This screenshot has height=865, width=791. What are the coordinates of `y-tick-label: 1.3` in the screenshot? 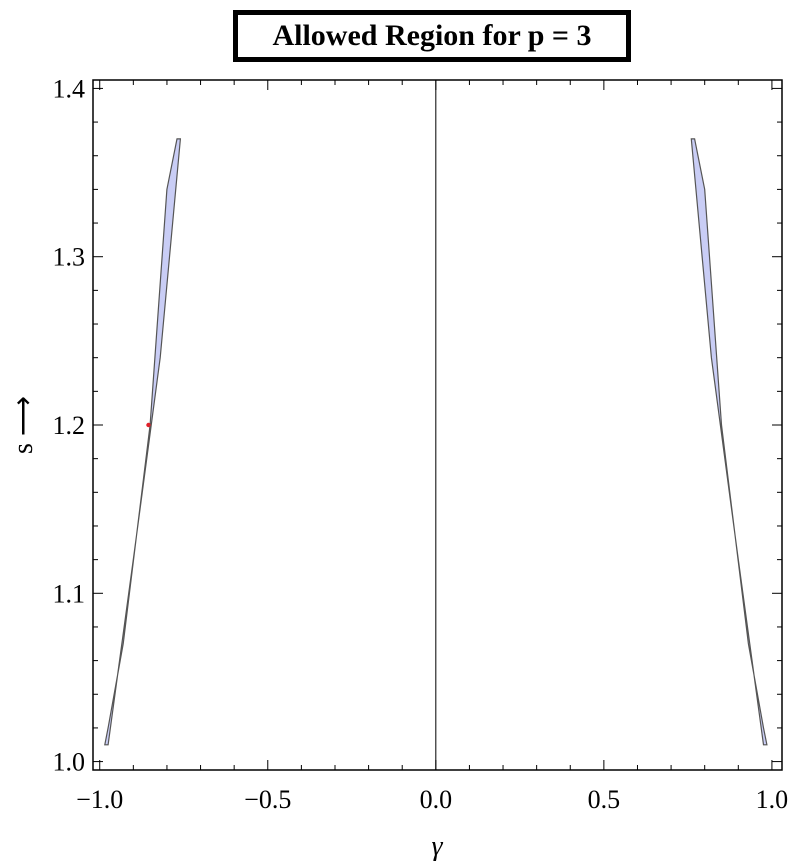 It's located at (69, 257).